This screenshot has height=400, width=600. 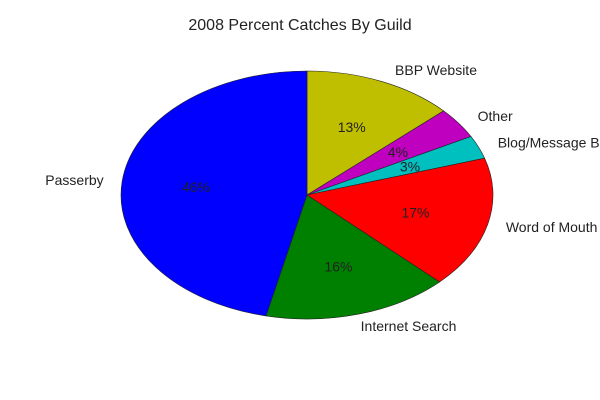 I want to click on pct-label: 13%, so click(x=352, y=127).